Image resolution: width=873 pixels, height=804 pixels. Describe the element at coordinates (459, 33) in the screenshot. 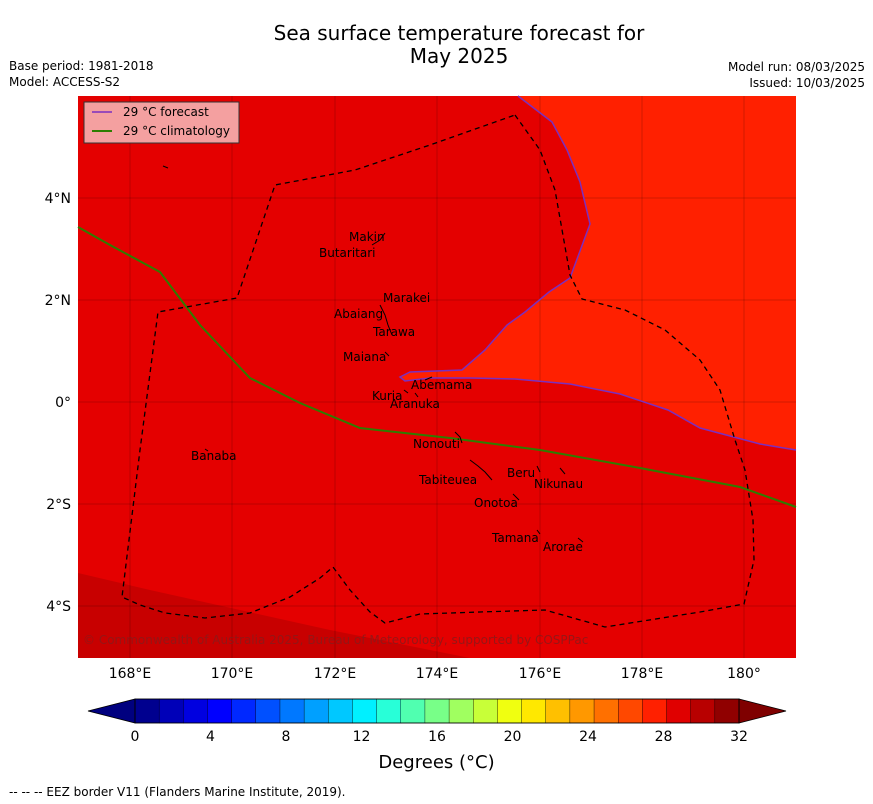

I see `title-line-1: Sea surface temperature forecast for` at that location.